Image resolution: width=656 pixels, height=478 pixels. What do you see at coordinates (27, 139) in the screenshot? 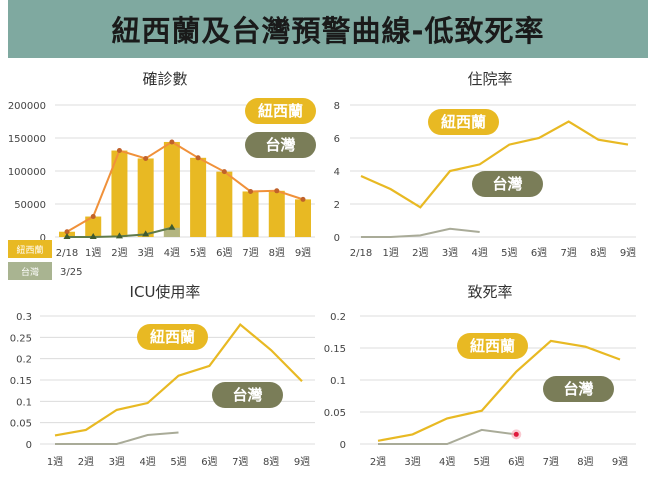
I see `y-tick-label: 150000` at bounding box center [27, 139].